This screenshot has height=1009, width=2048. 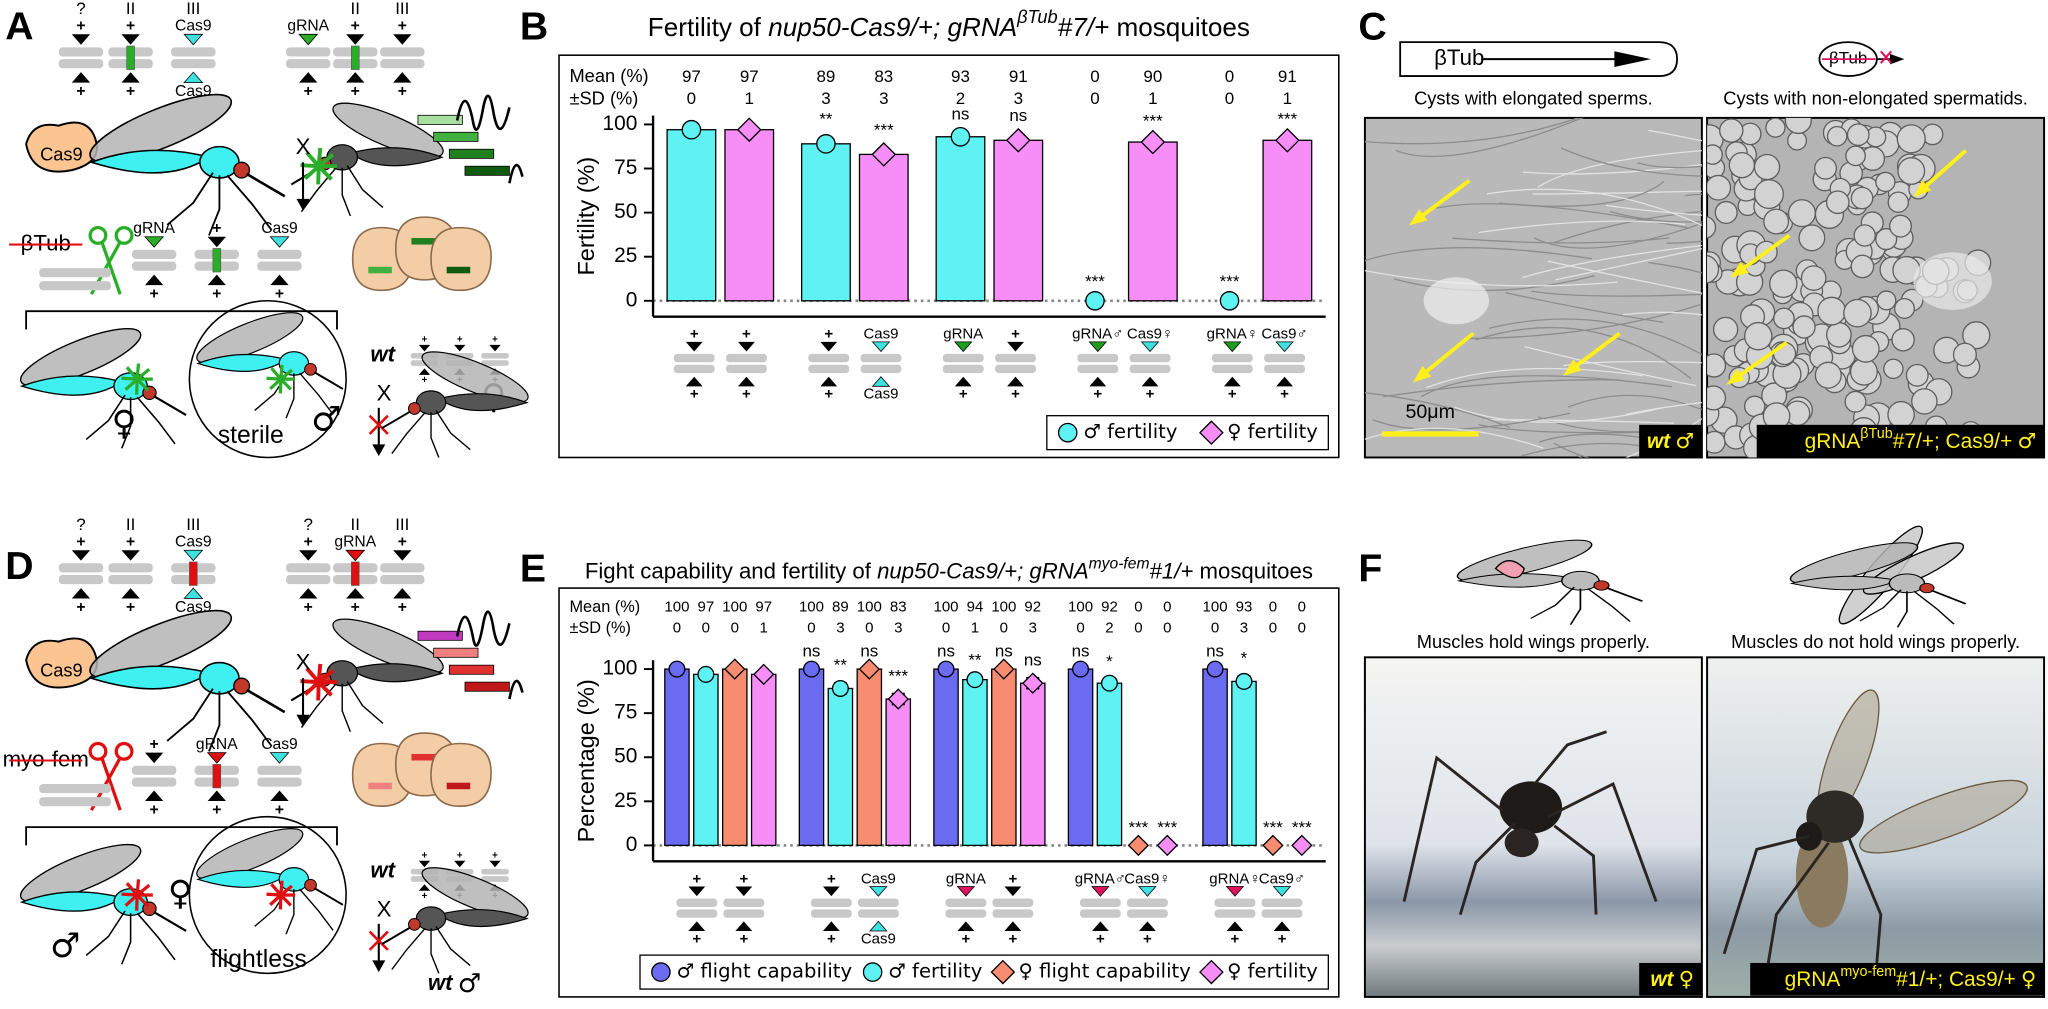 I want to click on y-axis-label: Percentage (%), so click(x=586, y=760).